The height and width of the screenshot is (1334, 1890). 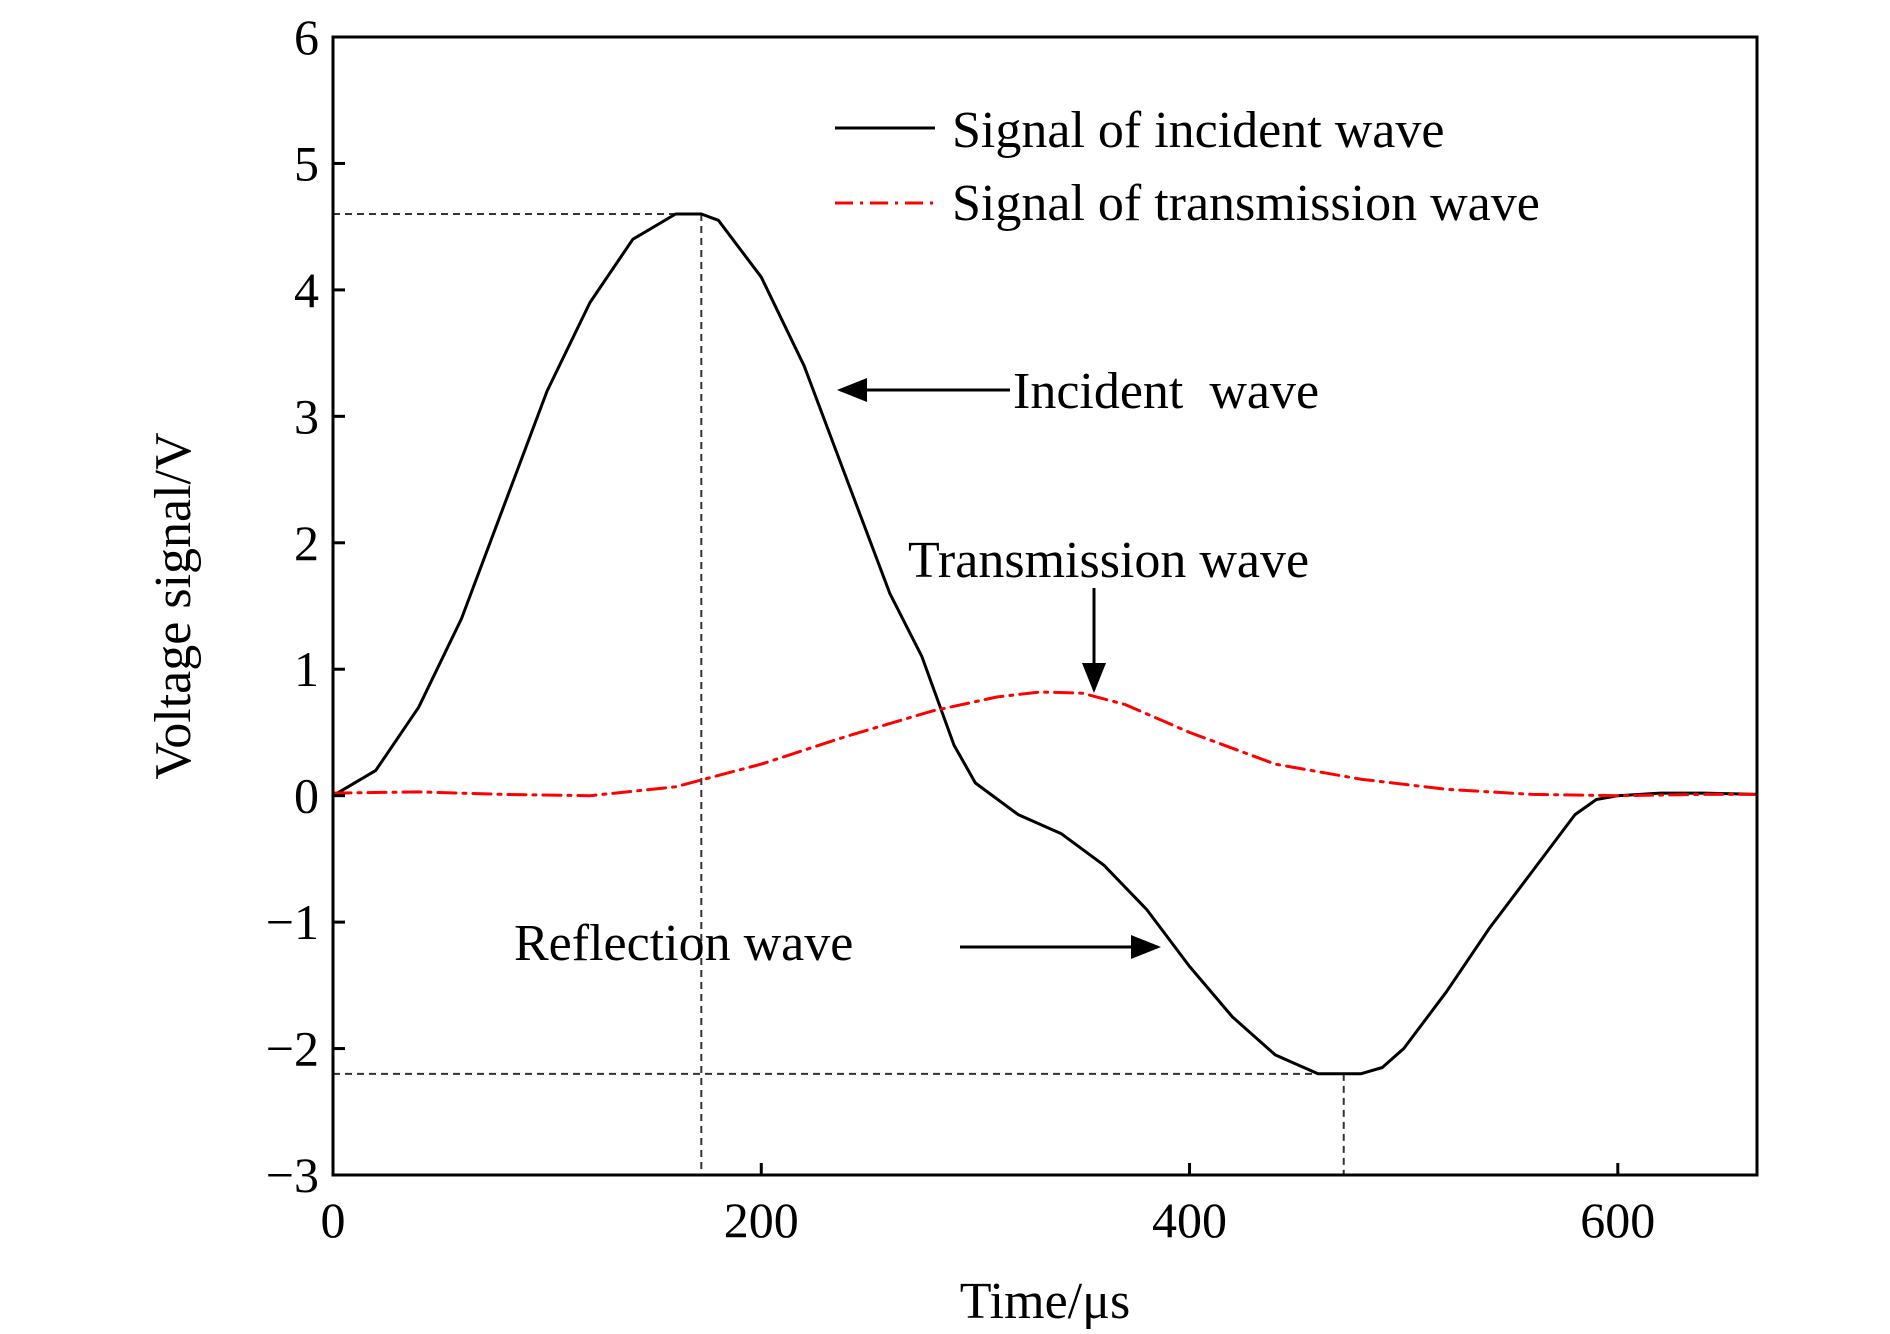 What do you see at coordinates (1045, 1301) in the screenshot?
I see `x-axis-title: Time/μs` at bounding box center [1045, 1301].